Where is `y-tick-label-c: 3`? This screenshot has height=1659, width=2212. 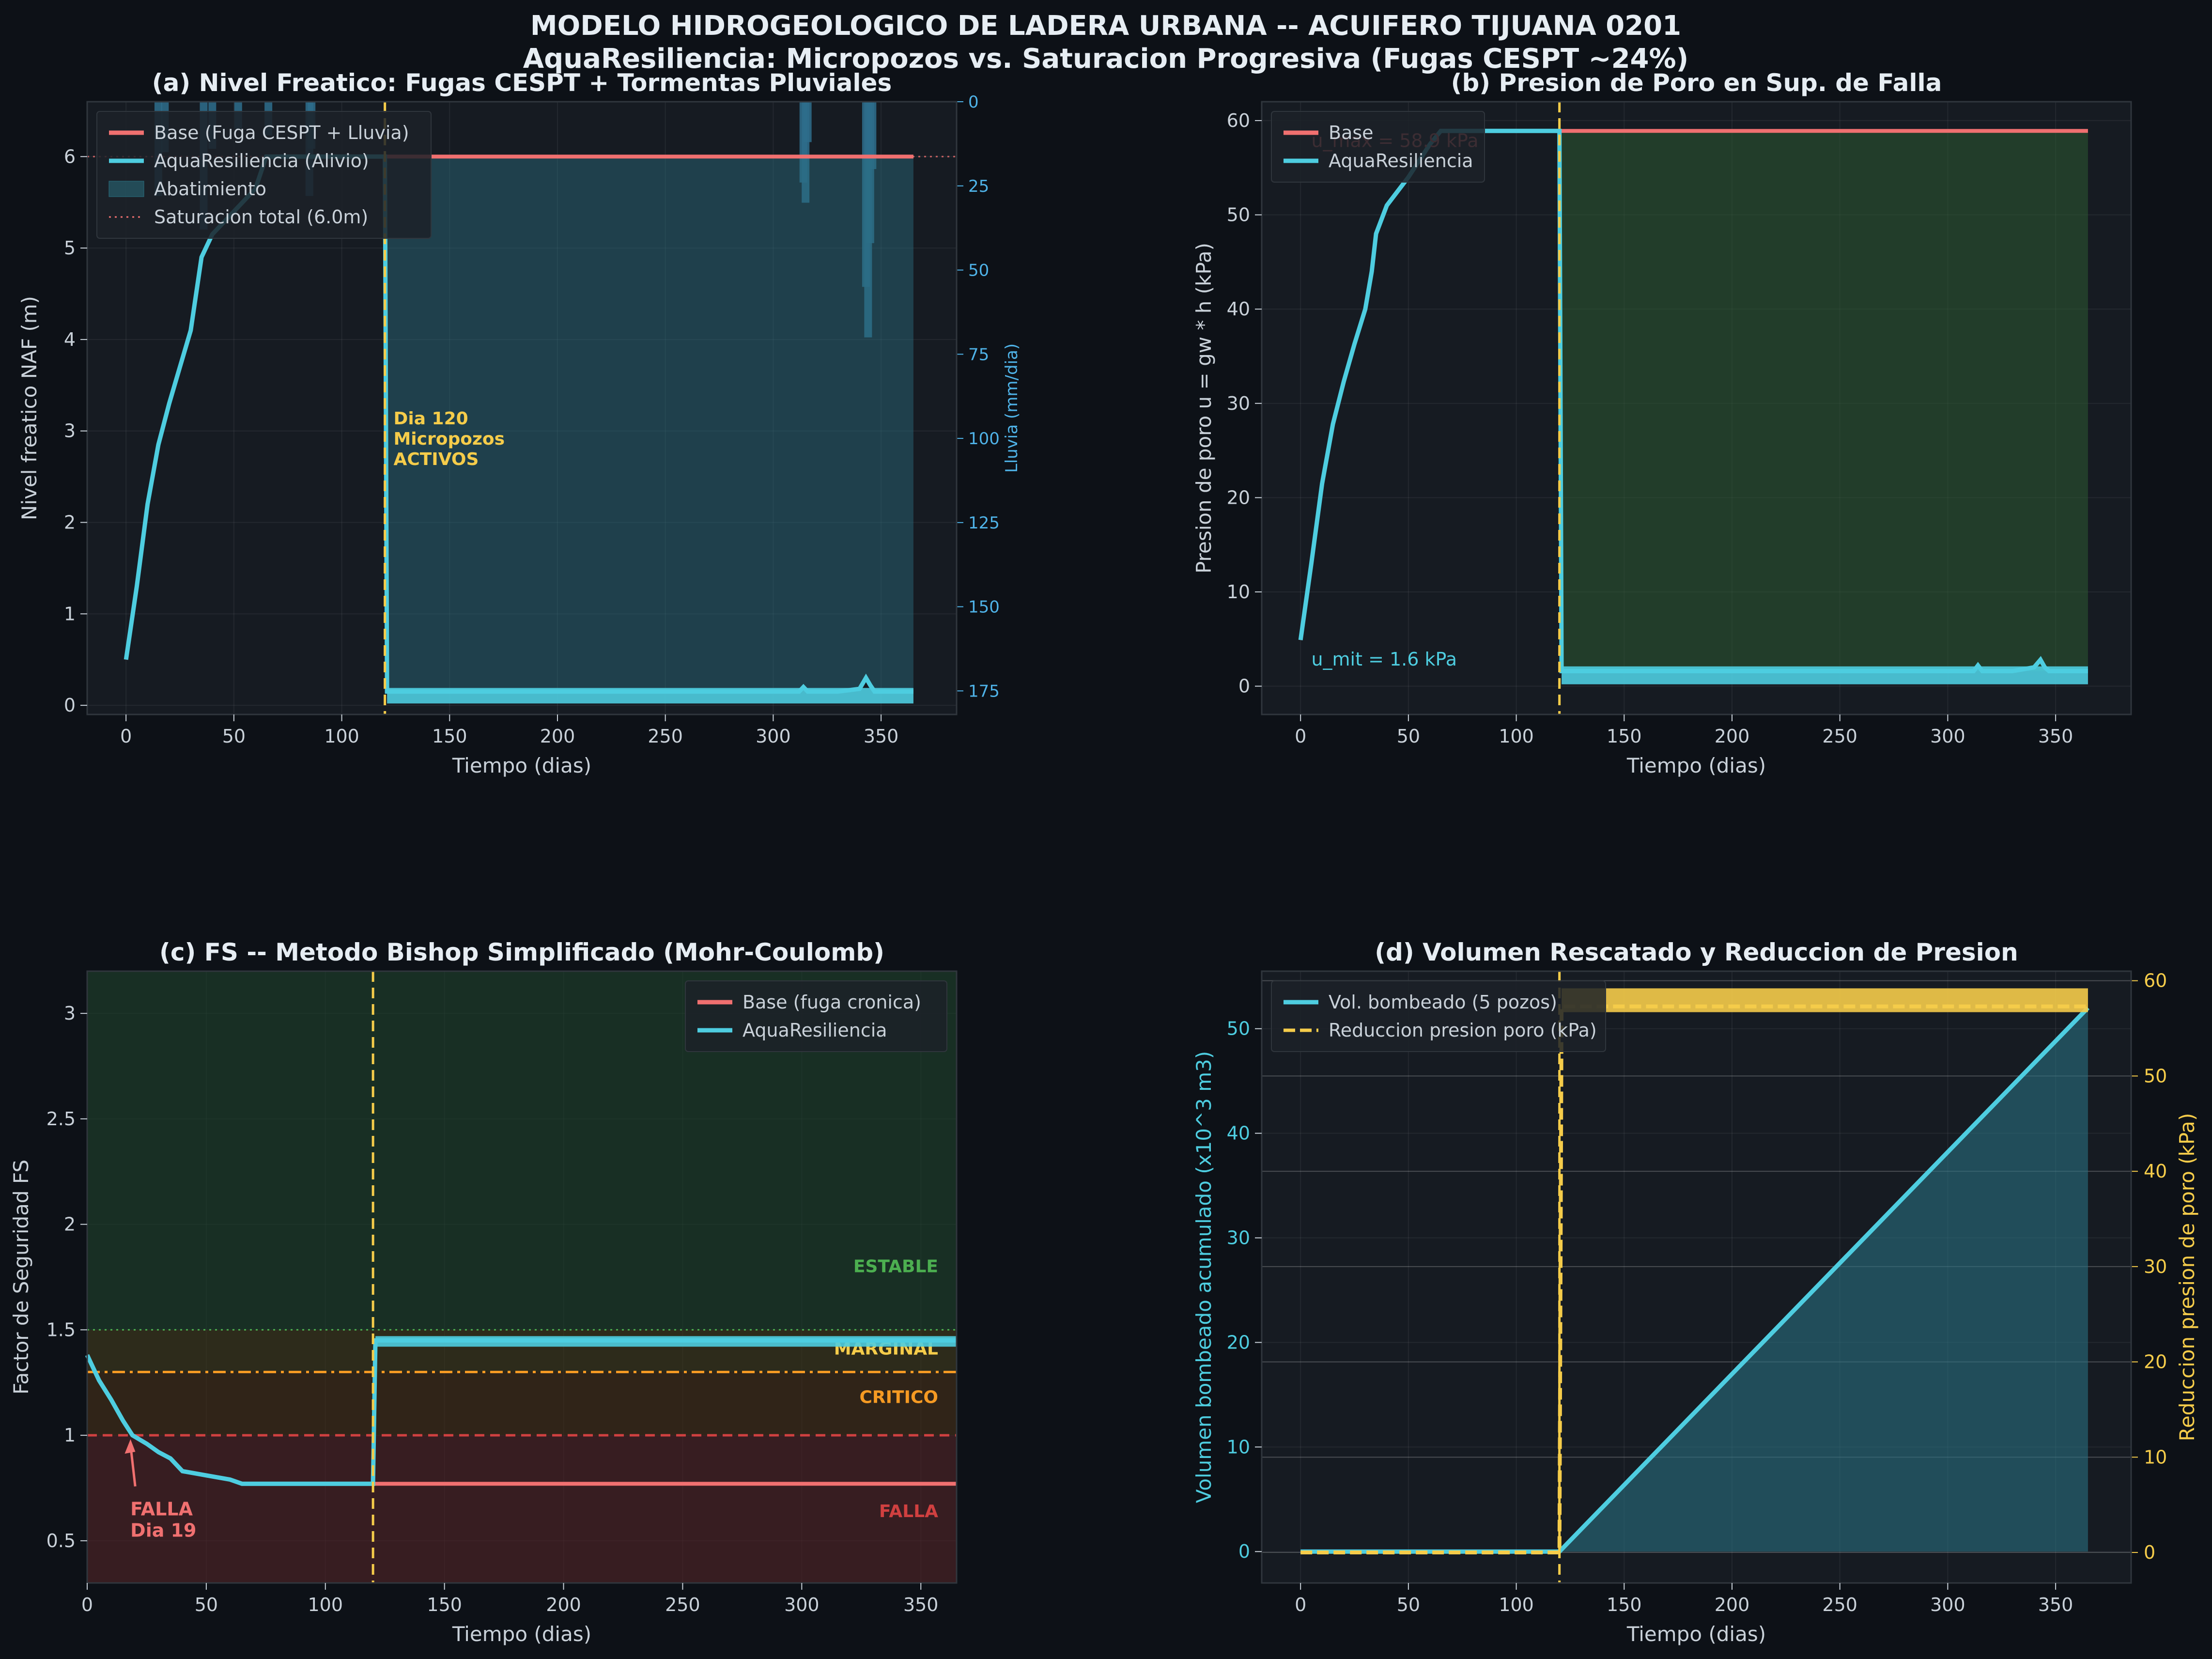
y-tick-label-c: 3 is located at coordinates (70, 1013).